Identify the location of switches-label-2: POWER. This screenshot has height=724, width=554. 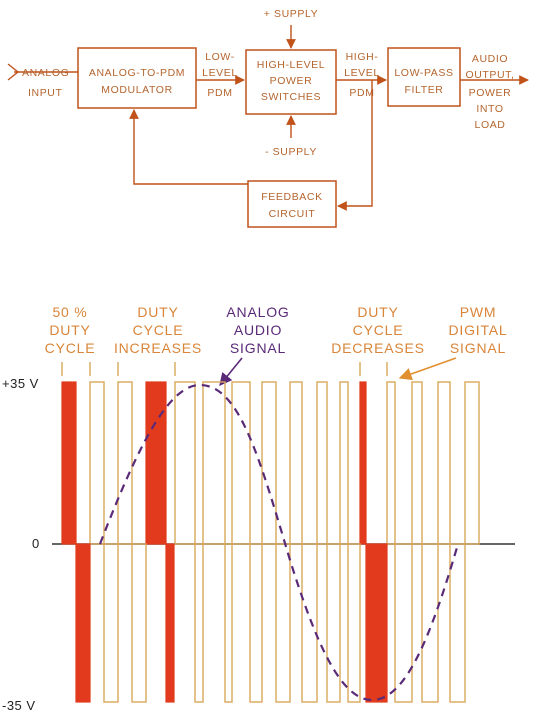
(291, 81).